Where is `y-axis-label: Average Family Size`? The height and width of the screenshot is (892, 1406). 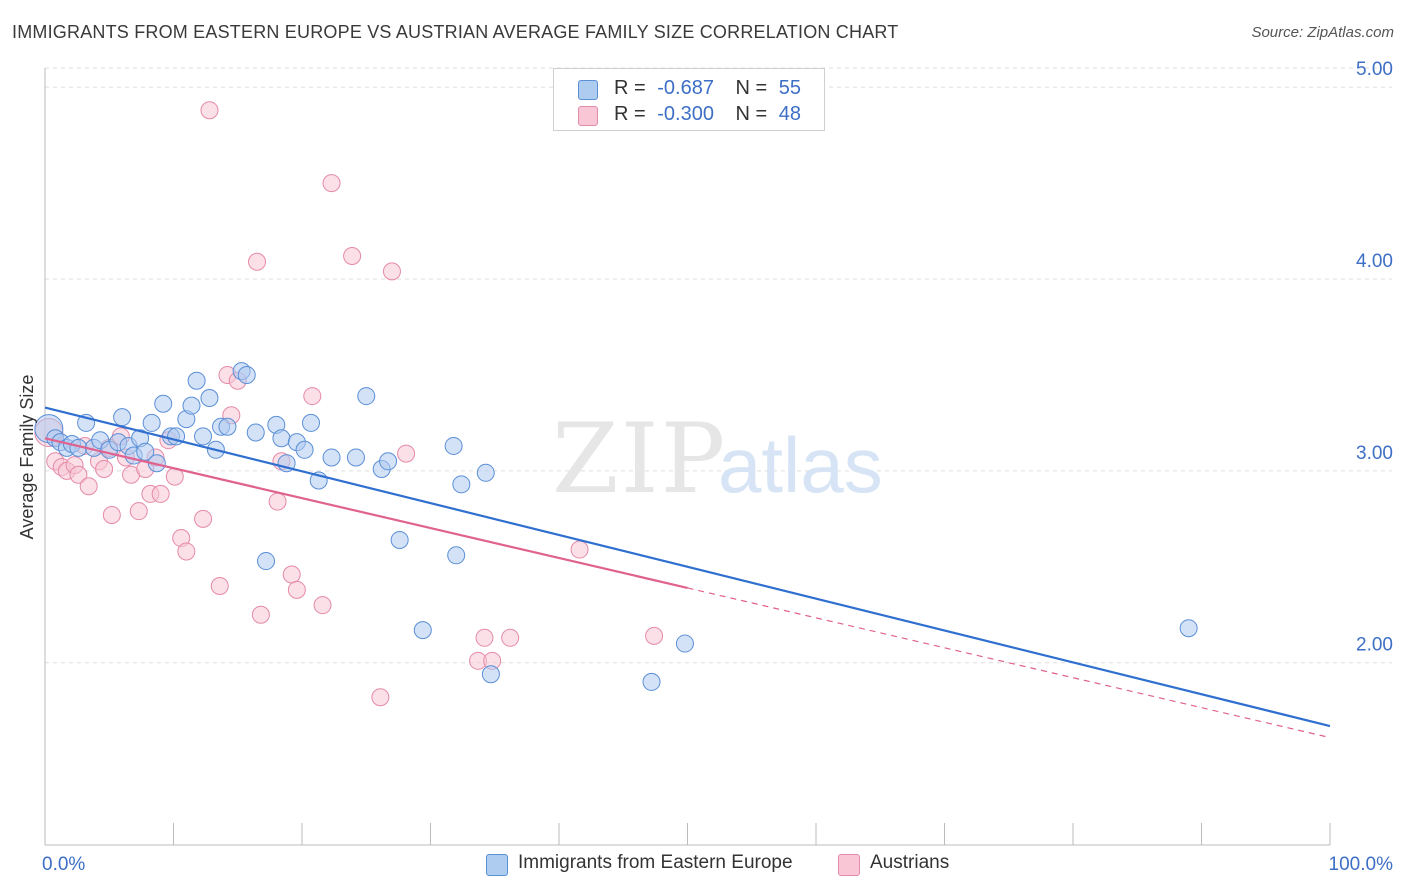 y-axis-label: Average Family Size is located at coordinates (27, 457).